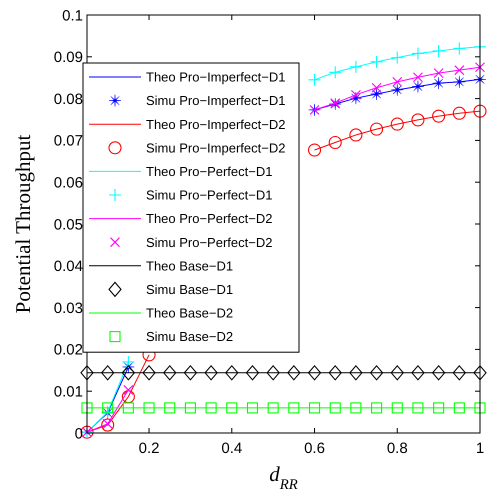 The height and width of the screenshot is (490, 487). What do you see at coordinates (283, 476) in the screenshot?
I see `x-axis-title: d$_{RR}$` at bounding box center [283, 476].